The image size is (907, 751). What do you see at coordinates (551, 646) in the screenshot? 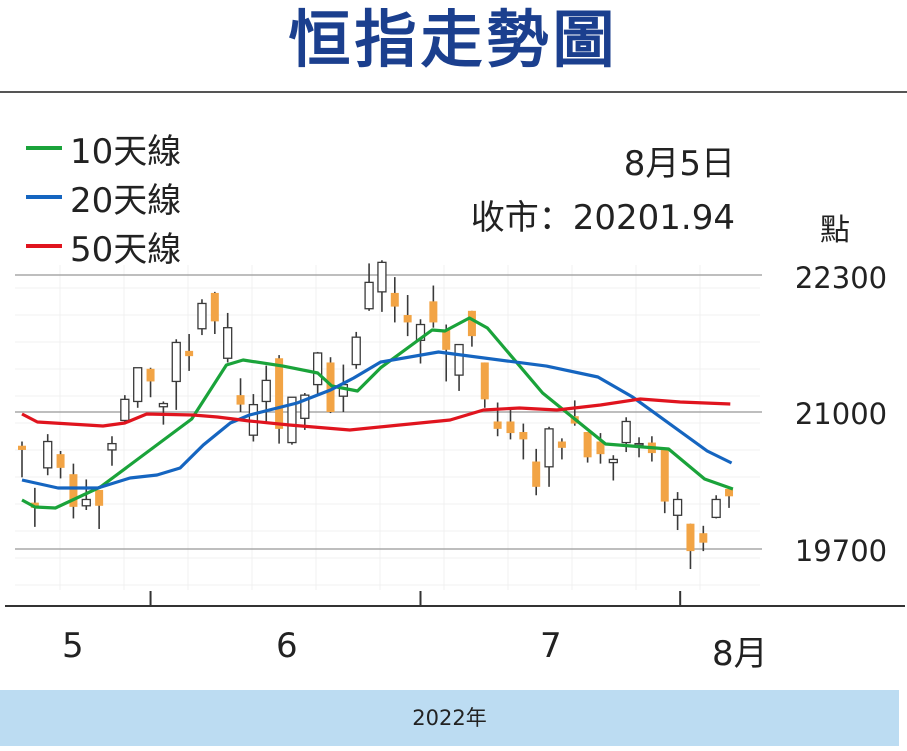
I see `x-tick-label: 7` at bounding box center [551, 646].